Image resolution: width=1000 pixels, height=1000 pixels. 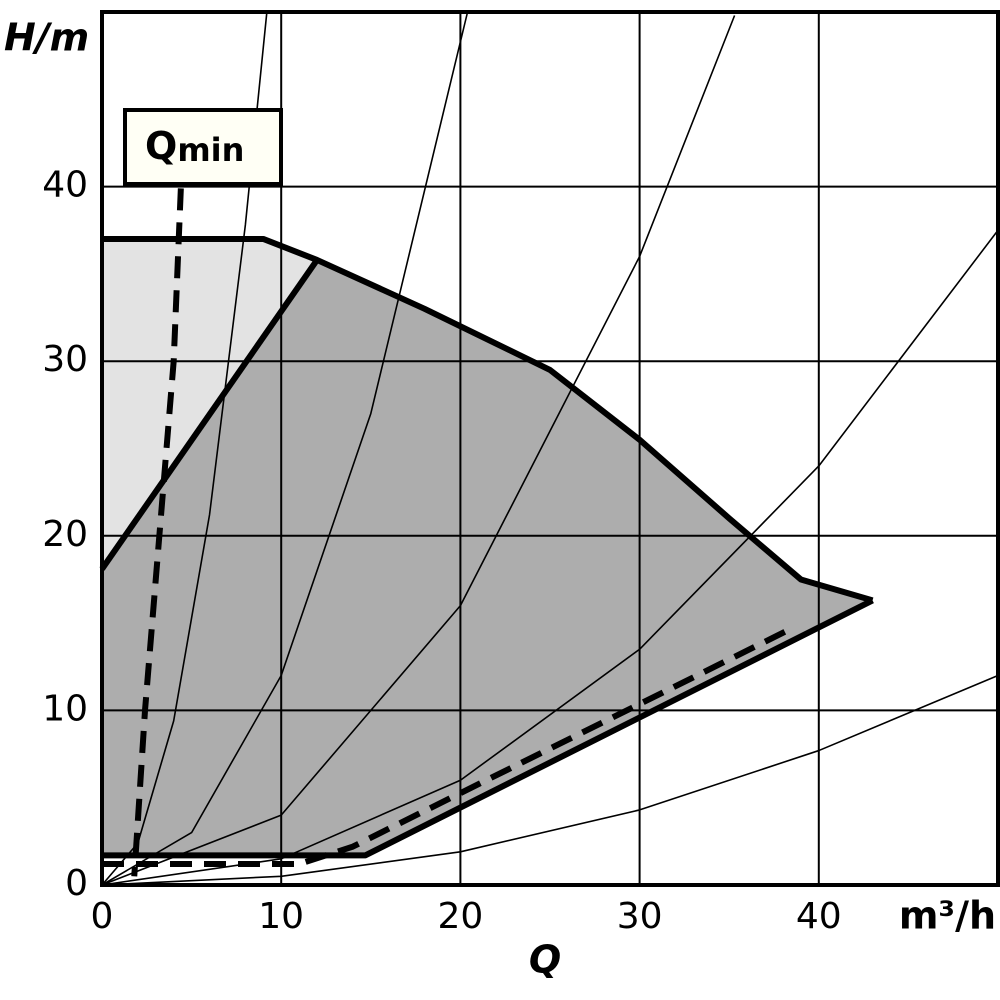 I want to click on x-axis-unit: m³/h, so click(x=947, y=916).